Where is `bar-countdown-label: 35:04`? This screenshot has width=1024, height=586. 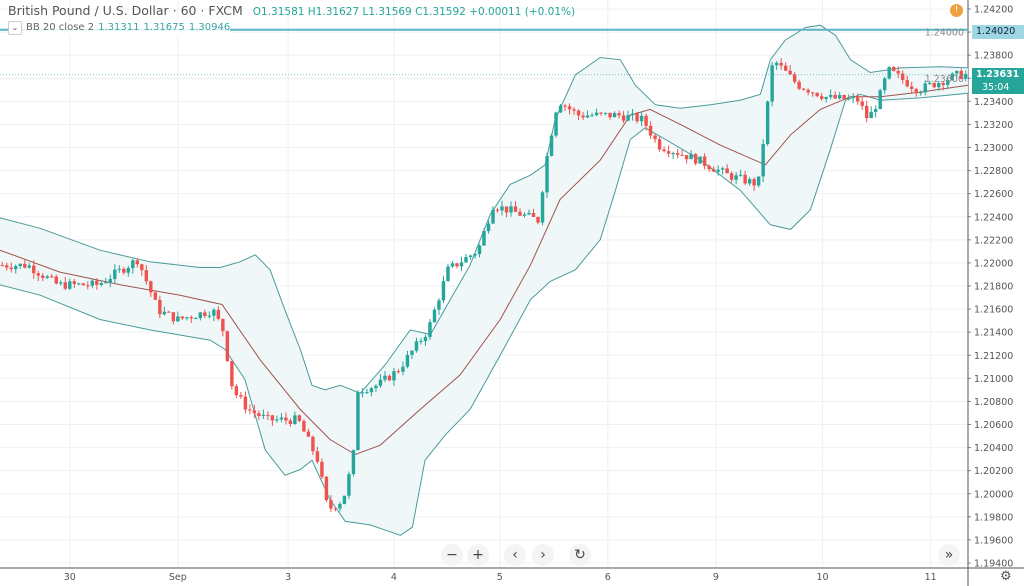
bar-countdown-label: 35:04 is located at coordinates (998, 87).